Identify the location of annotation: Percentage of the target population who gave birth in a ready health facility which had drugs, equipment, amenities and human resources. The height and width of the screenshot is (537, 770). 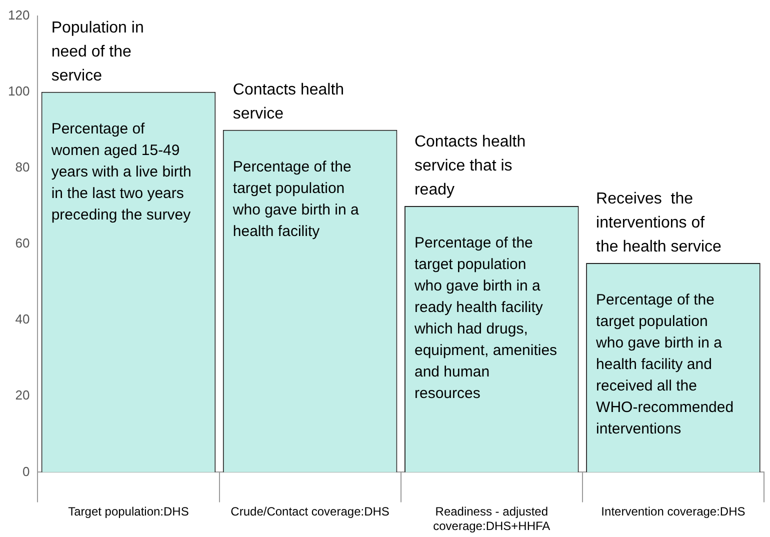
(485, 318).